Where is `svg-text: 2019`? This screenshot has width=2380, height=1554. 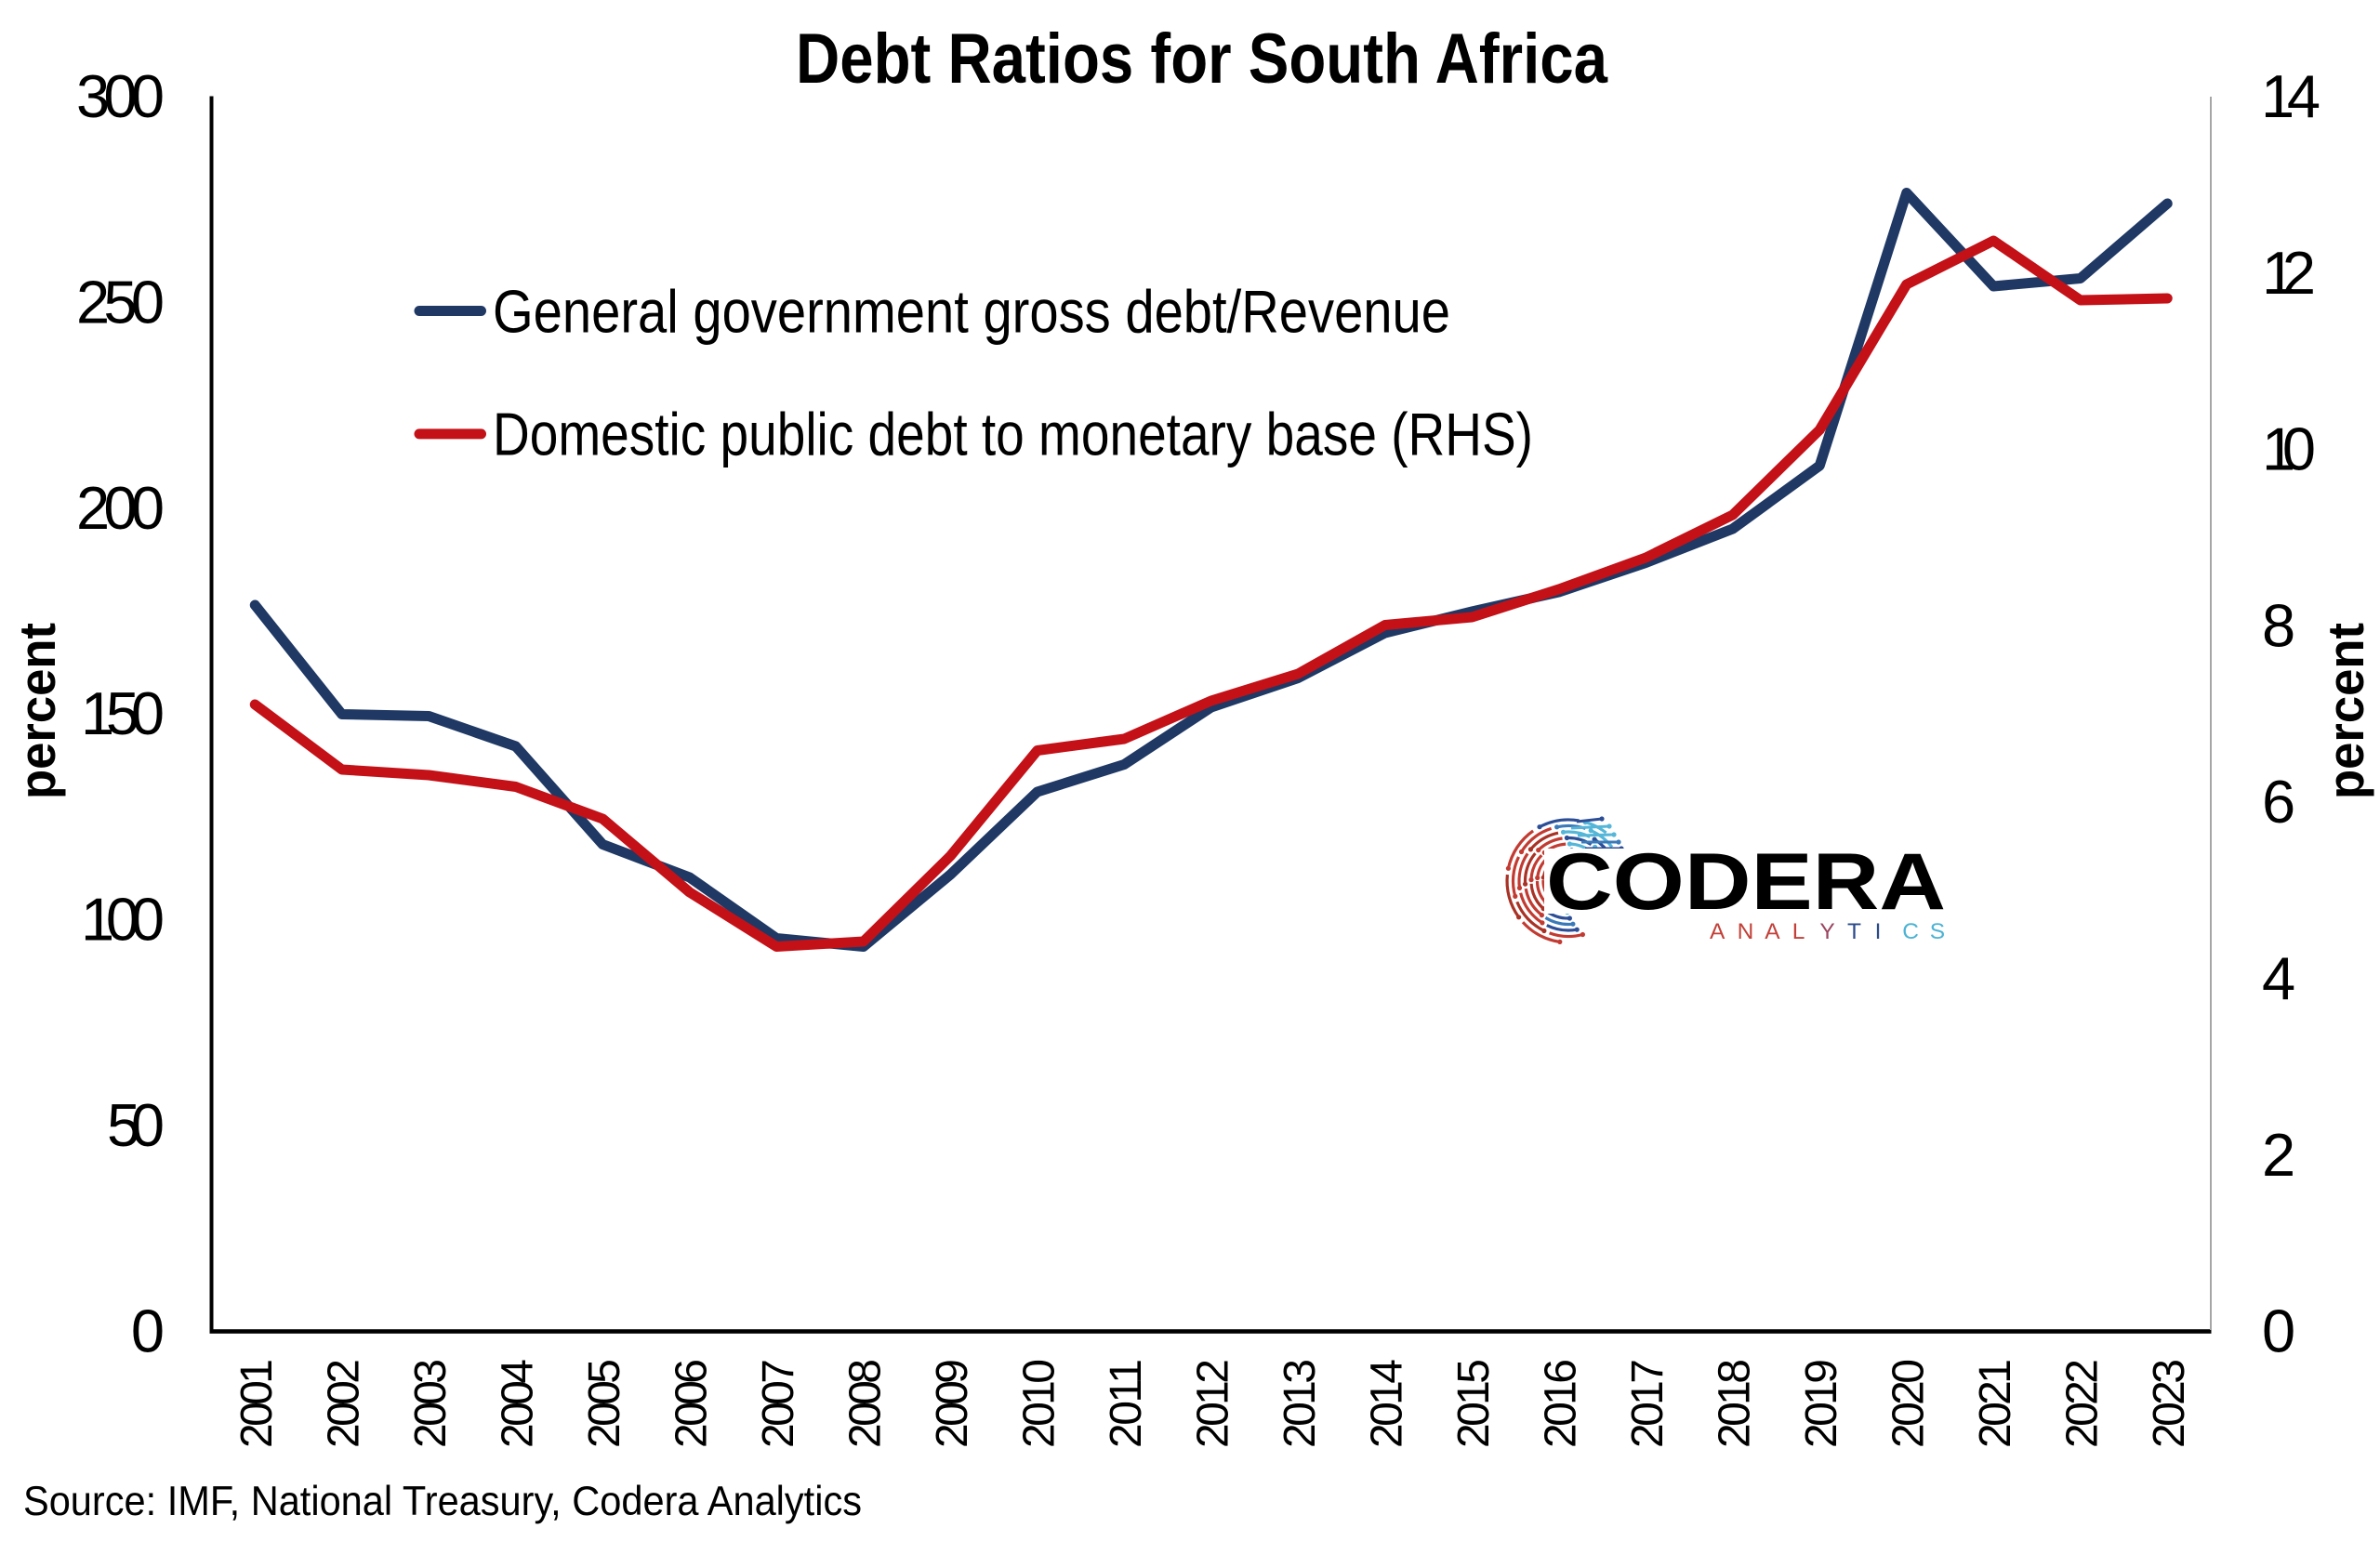 svg-text: 2019 is located at coordinates (1821, 1403).